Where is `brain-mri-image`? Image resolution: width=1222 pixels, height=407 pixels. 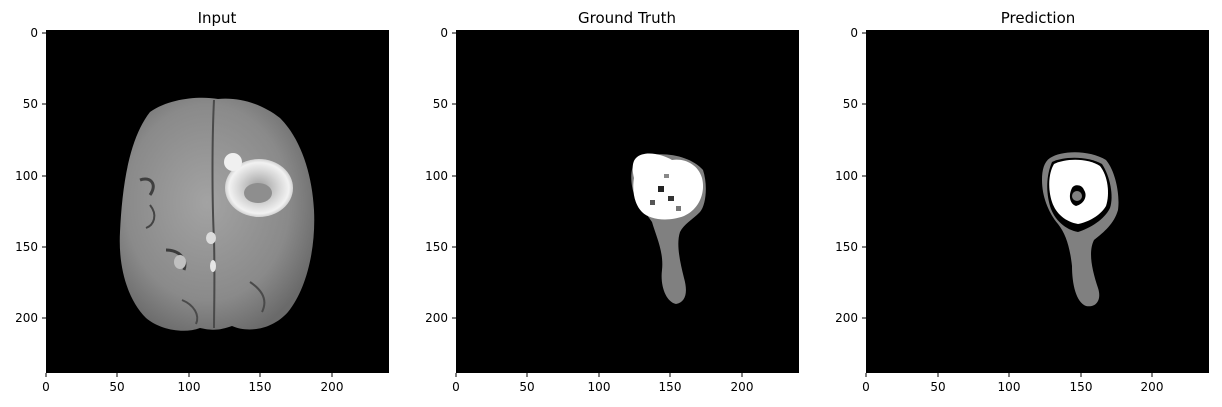 brain-mri-image is located at coordinates (217, 214).